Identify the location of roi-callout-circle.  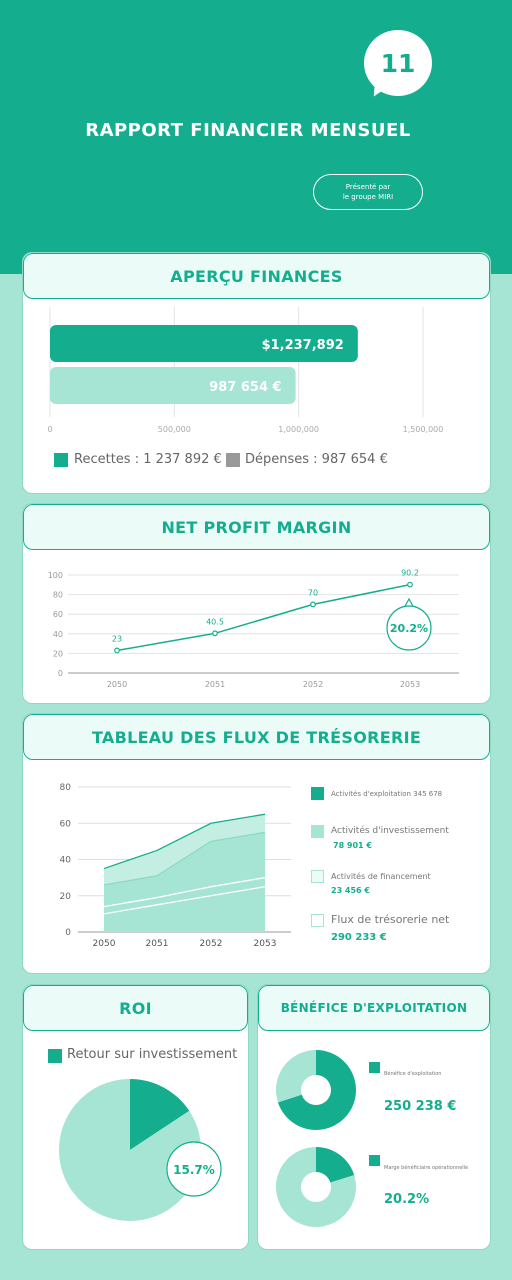
(194, 1169).